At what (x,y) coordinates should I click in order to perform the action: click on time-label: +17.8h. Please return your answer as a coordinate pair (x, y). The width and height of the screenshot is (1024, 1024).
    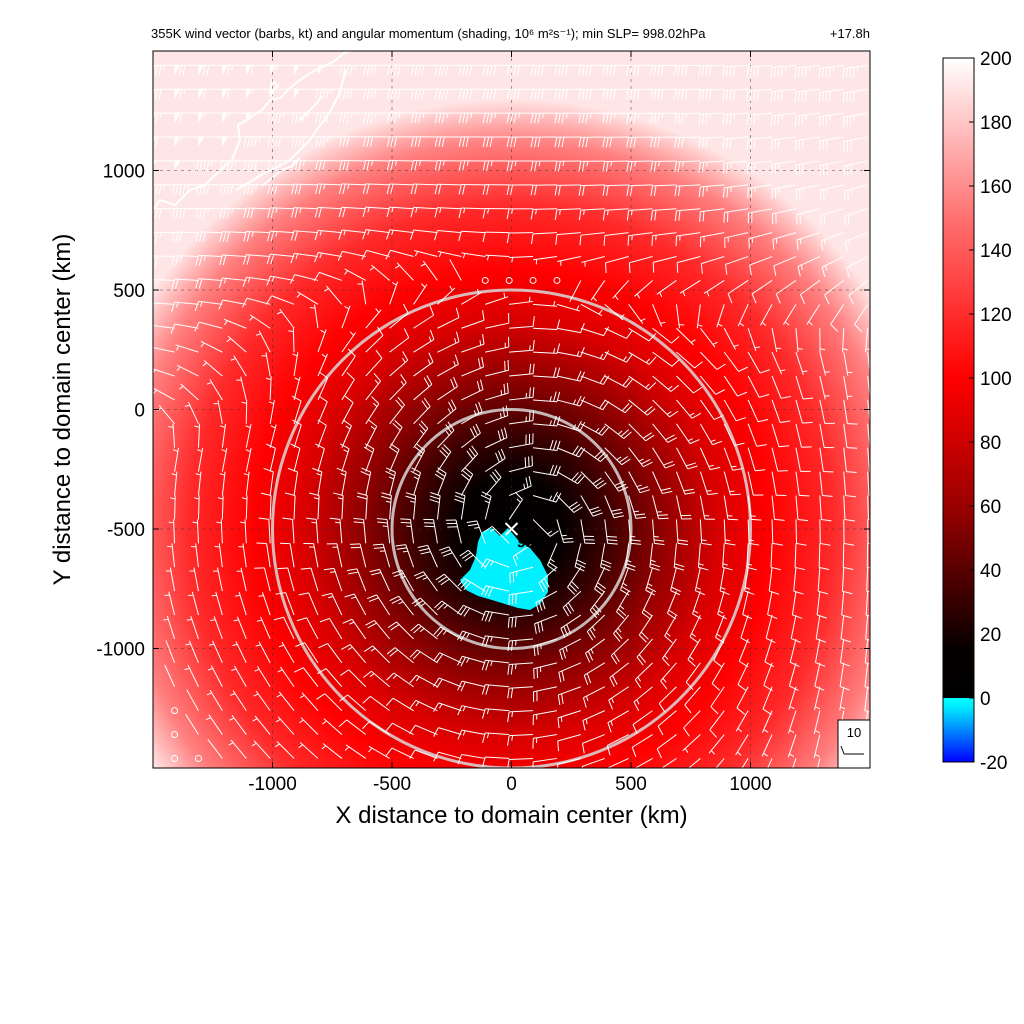
    Looking at the image, I should click on (850, 33).